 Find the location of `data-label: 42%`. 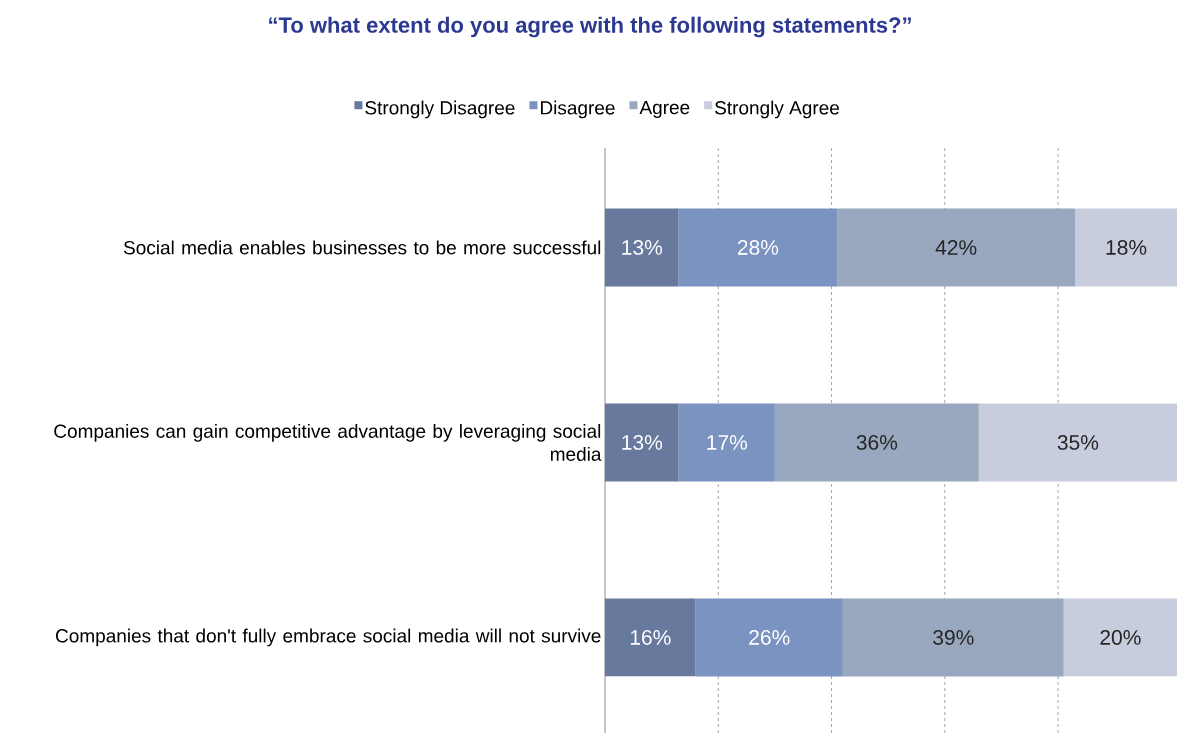

data-label: 42% is located at coordinates (956, 247).